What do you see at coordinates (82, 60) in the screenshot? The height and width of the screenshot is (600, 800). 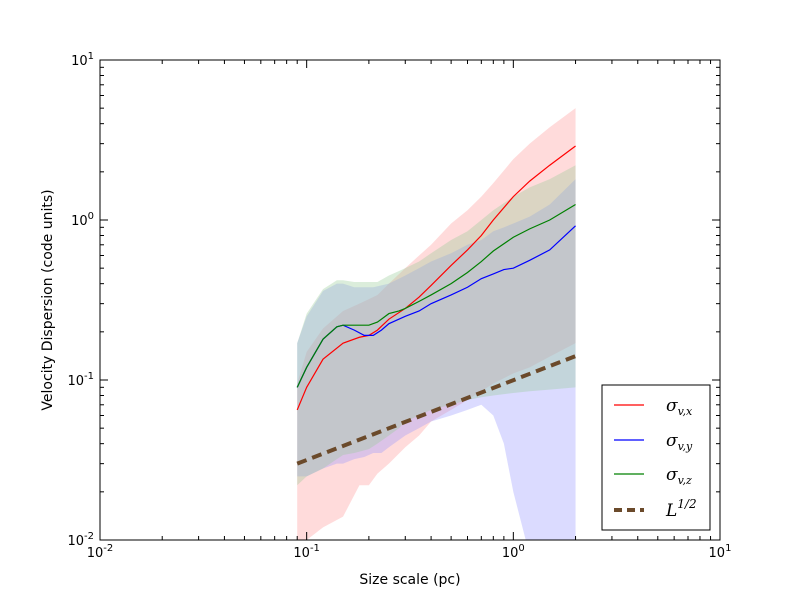 I see `y-tick-label: 10¹` at bounding box center [82, 60].